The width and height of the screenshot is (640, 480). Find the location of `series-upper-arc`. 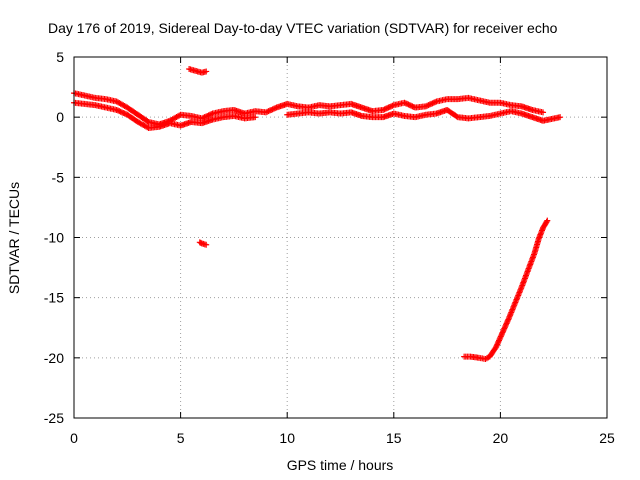

series-upper-arc is located at coordinates (198, 71).